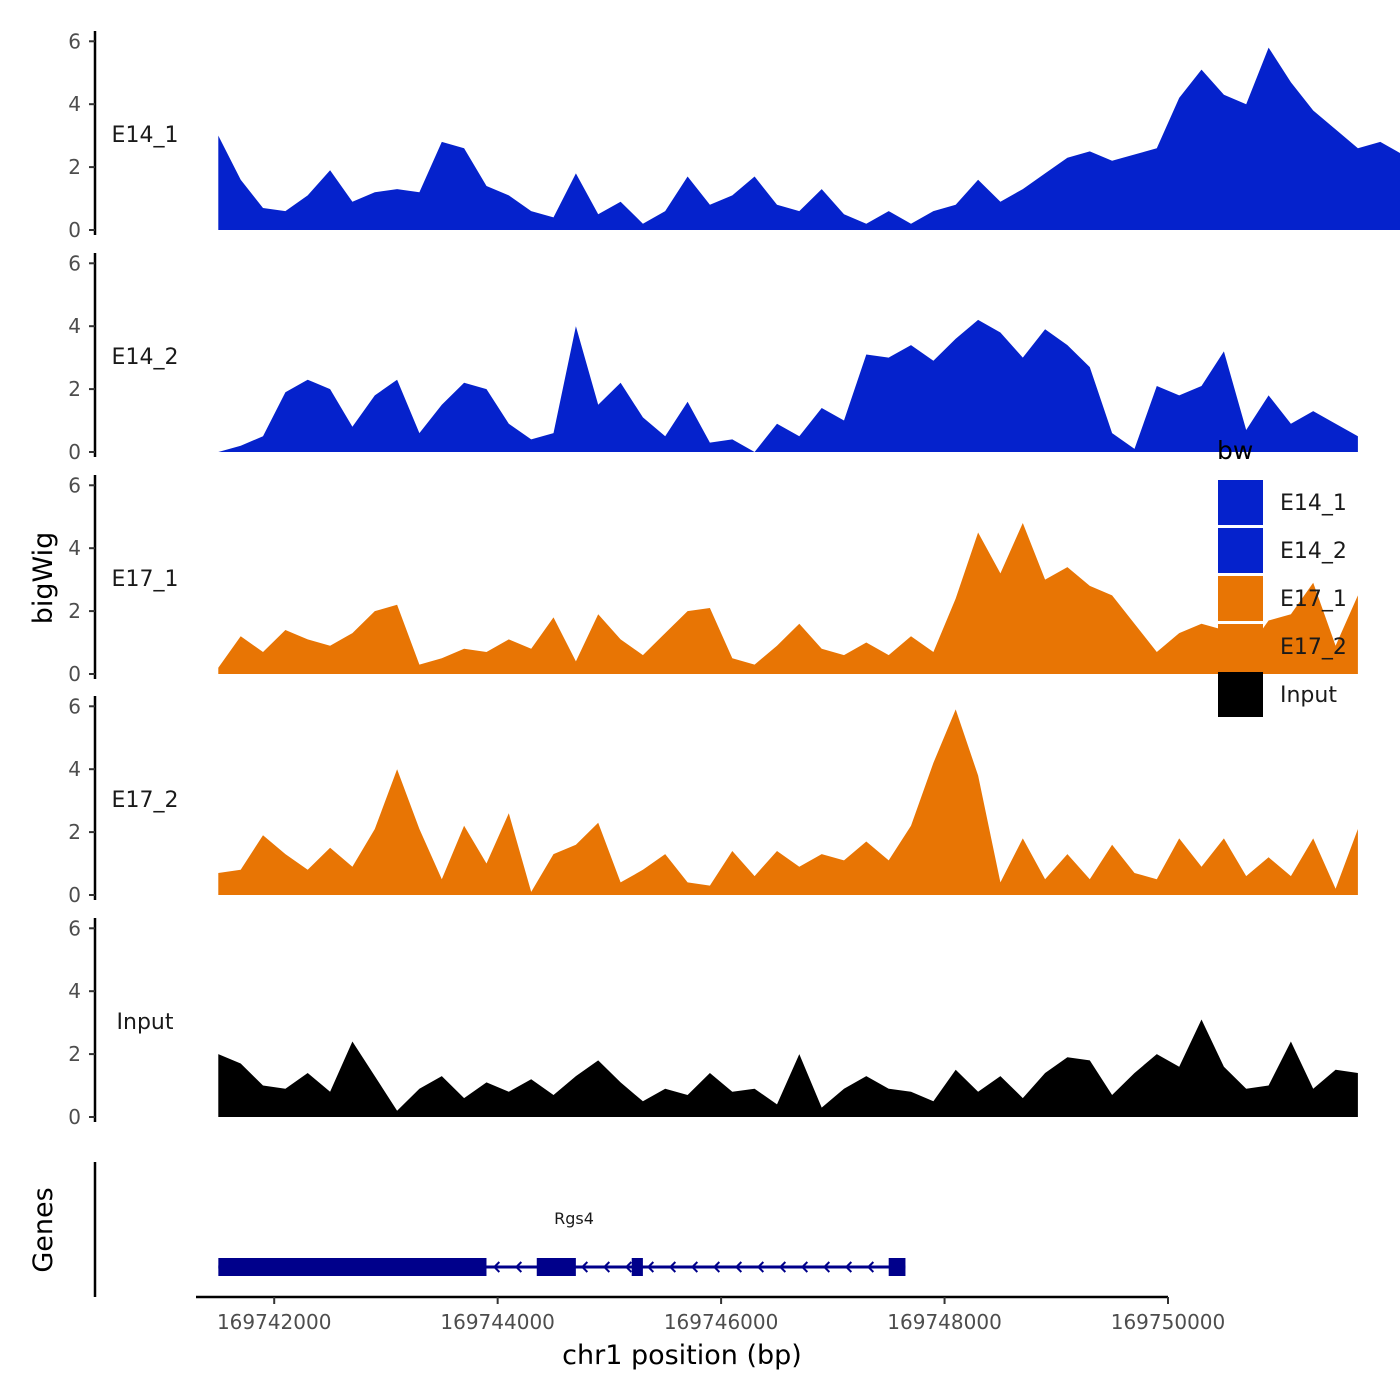  What do you see at coordinates (1282, 576) in the screenshot?
I see `legend: bw E14_1 E14_2 E17_1 E17_2 Input` at bounding box center [1282, 576].